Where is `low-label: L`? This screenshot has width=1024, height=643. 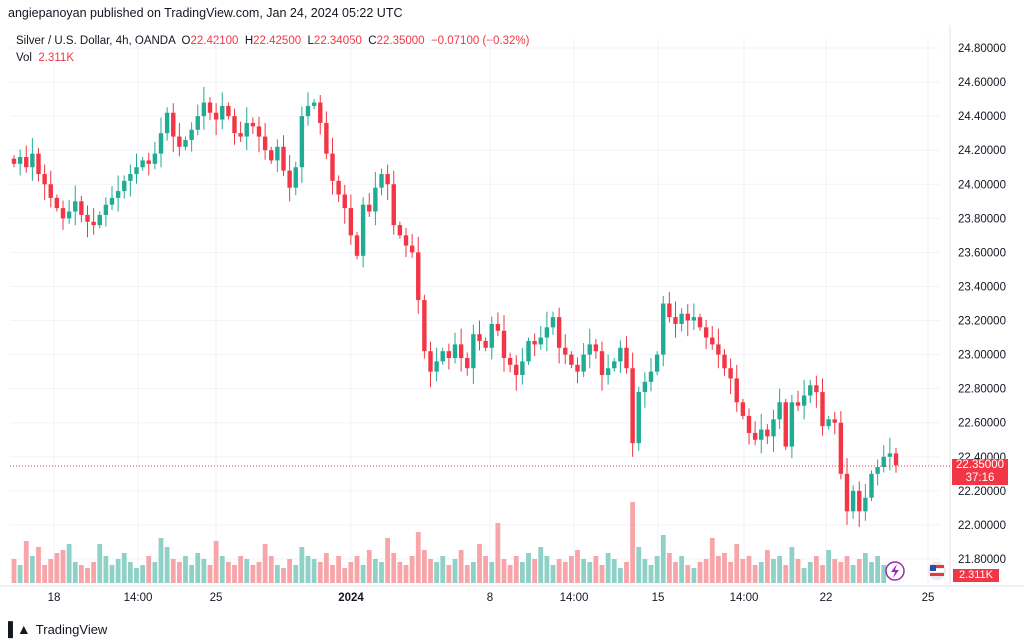 low-label: L is located at coordinates (310, 41).